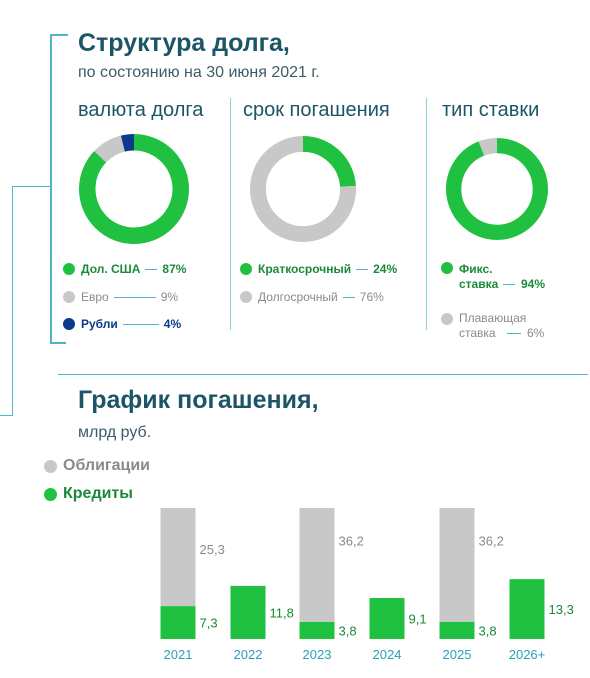 Image resolution: width=590 pixels, height=678 pixels. What do you see at coordinates (178, 654) in the screenshot?
I see `tick-label-2021: 2021` at bounding box center [178, 654].